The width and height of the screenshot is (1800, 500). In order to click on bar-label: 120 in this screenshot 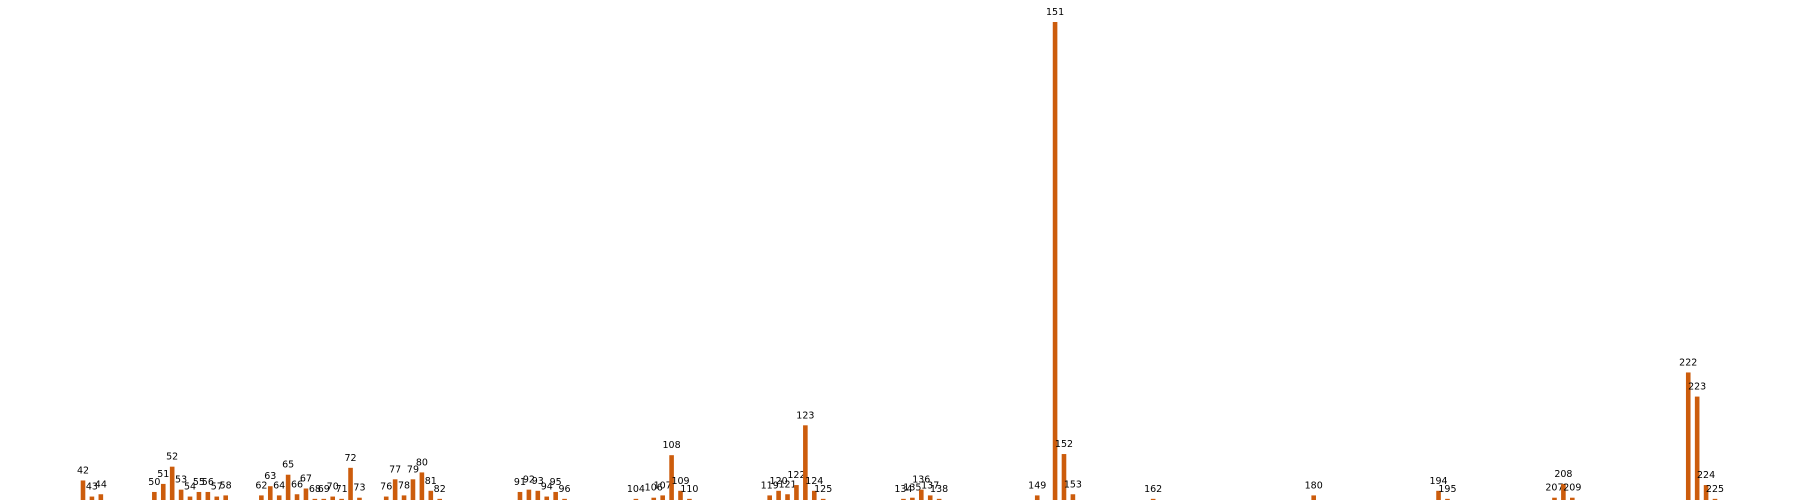, I will do `click(779, 481)`.